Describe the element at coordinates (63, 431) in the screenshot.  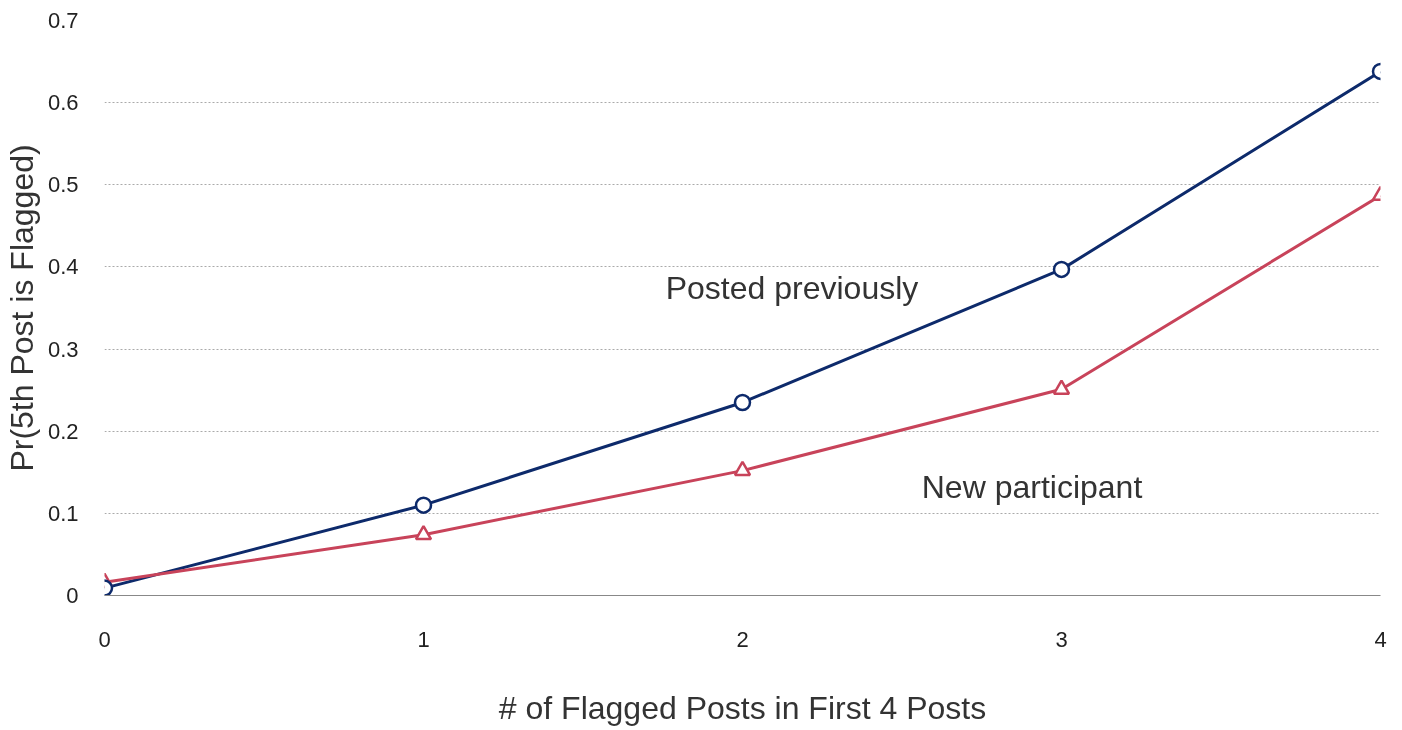
I see `y-tick-label: 0.2` at that location.